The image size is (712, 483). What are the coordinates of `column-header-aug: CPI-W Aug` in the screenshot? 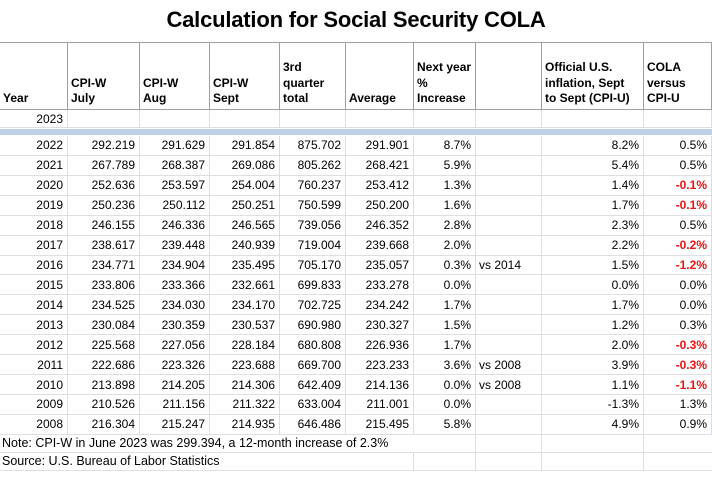 It's located at (175, 76).